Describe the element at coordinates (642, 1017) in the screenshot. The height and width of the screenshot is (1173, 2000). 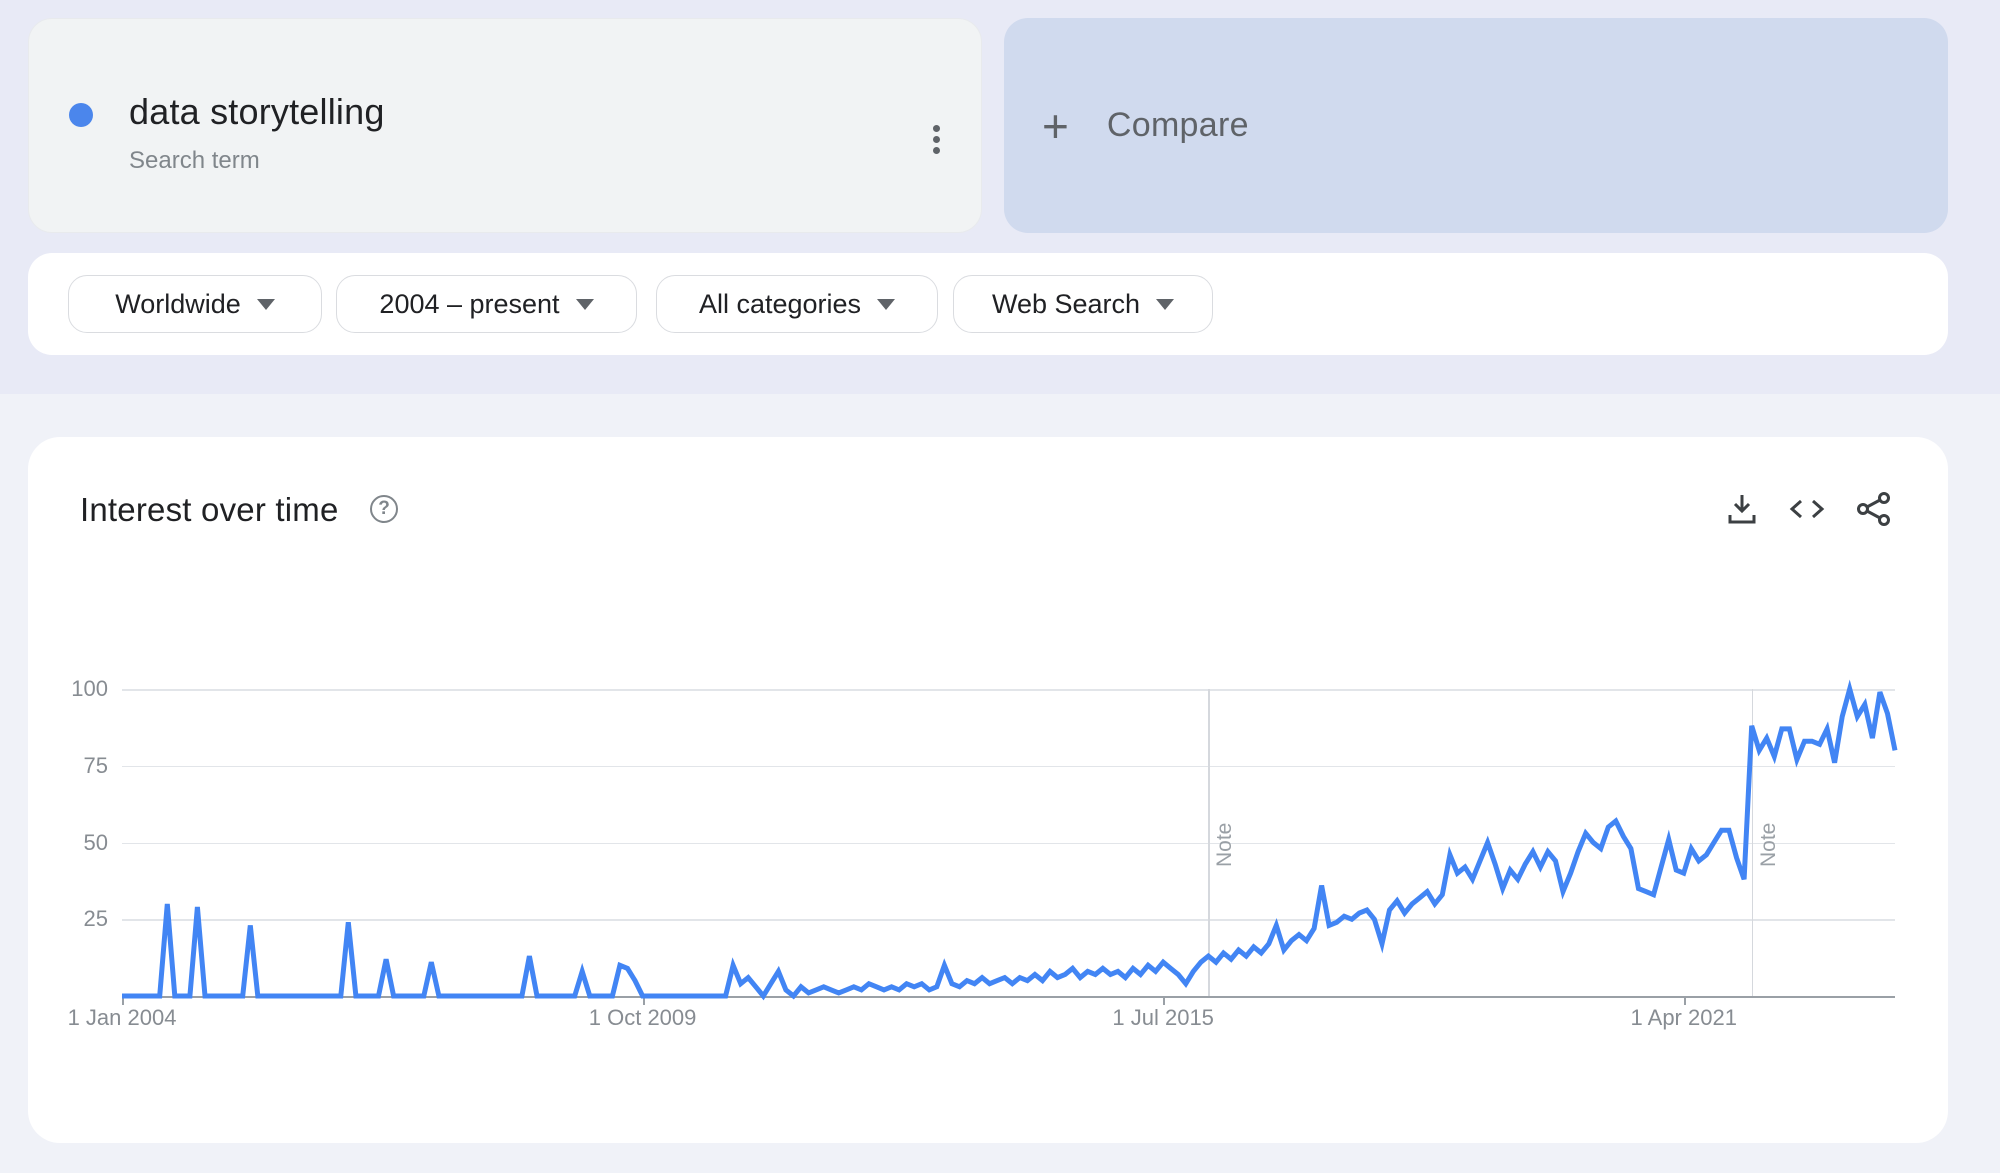
I see `x-axis-label: 1 Oct 2009` at that location.